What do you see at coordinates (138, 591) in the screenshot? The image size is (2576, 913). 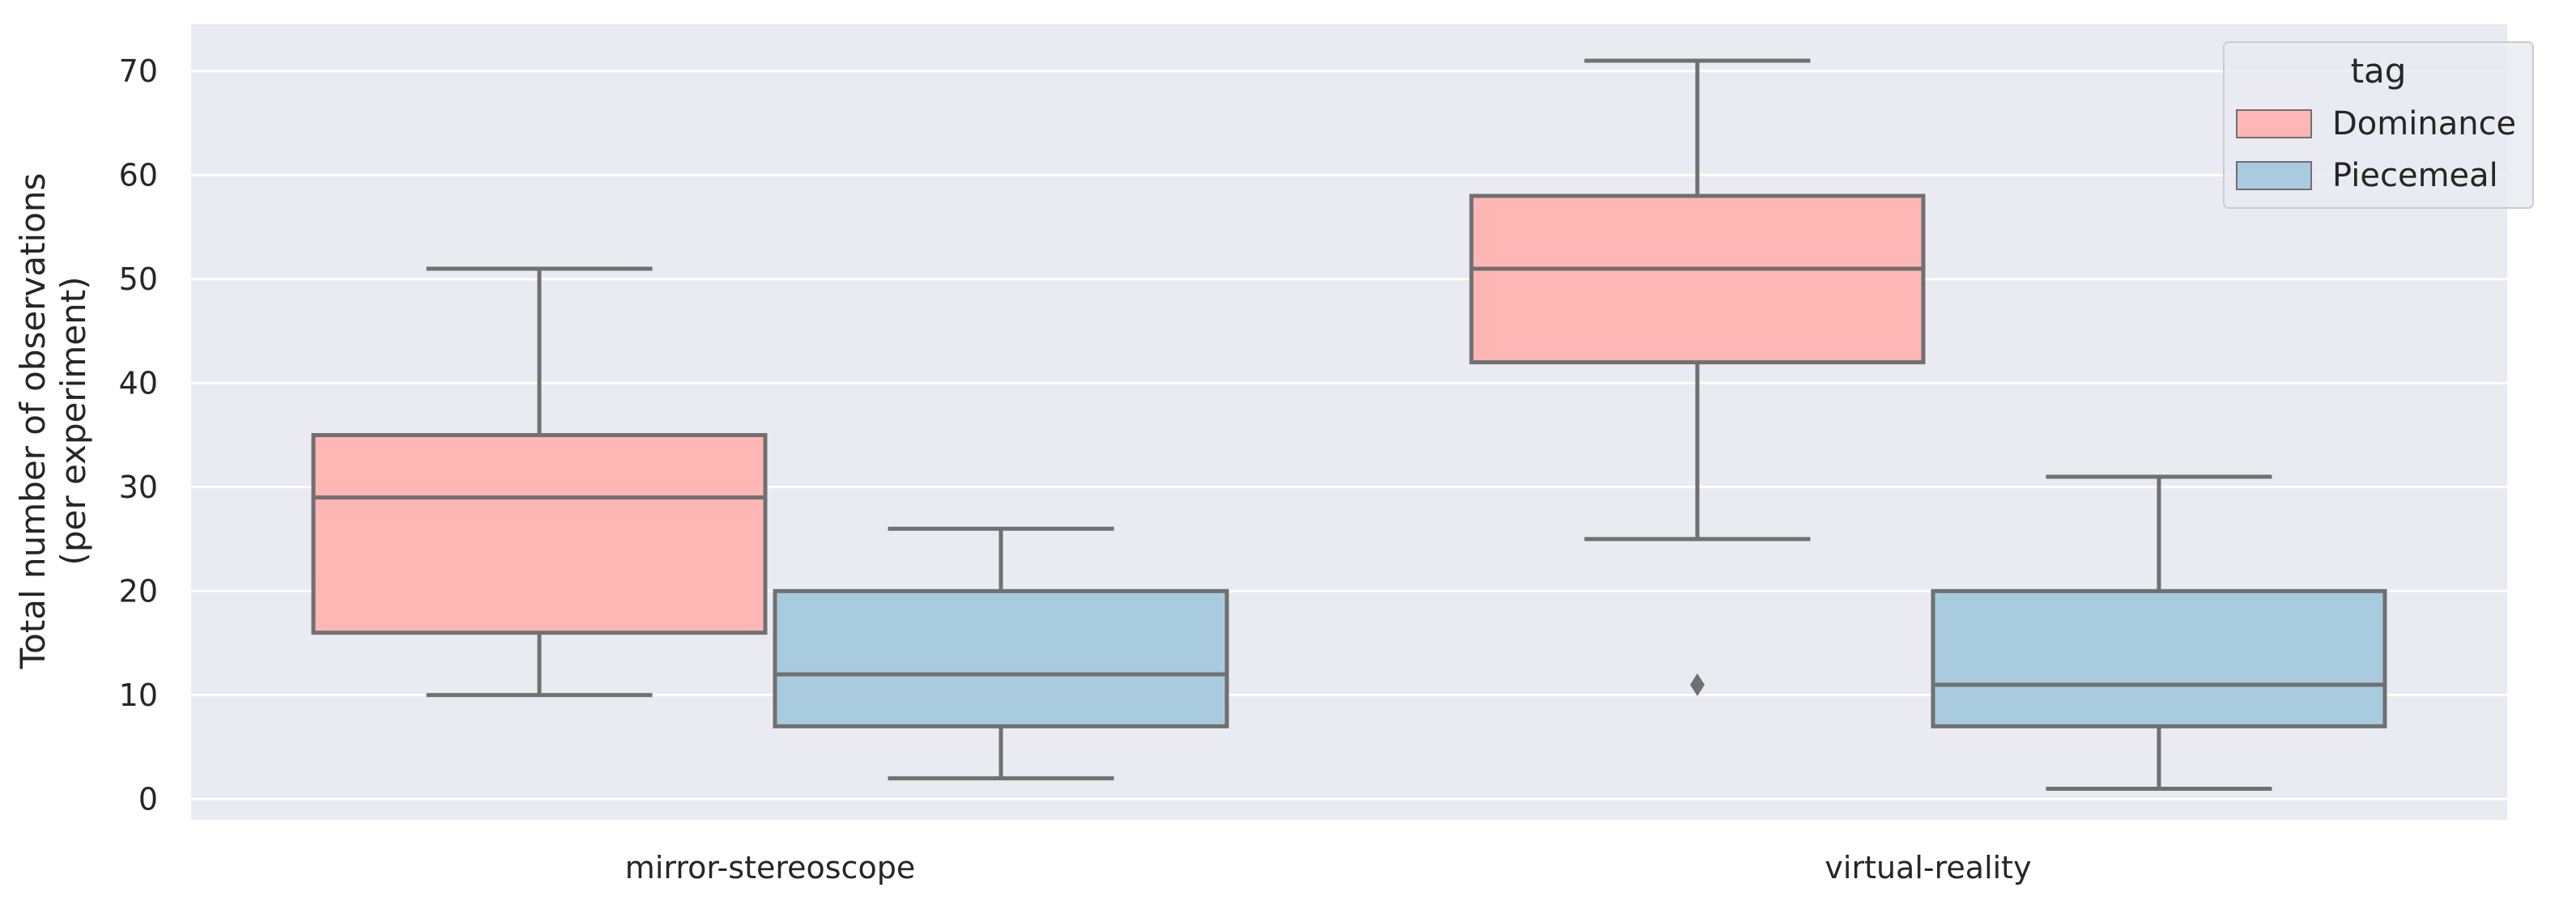 I see `y-tick-label: 20` at bounding box center [138, 591].